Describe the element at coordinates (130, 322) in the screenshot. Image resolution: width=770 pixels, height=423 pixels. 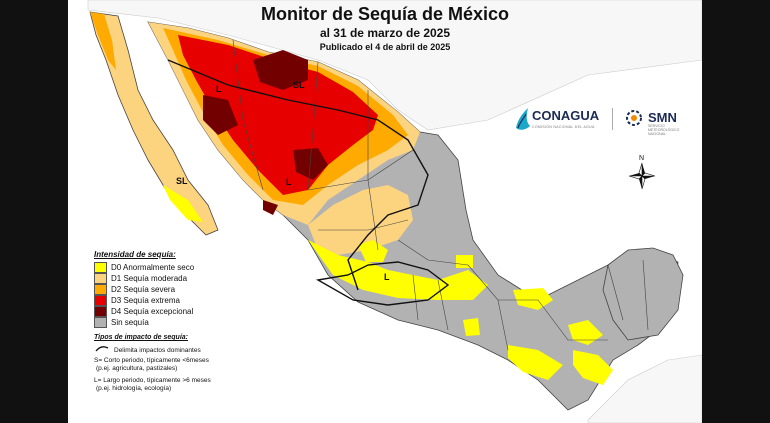
I see `legend-label-no-drought: Sin sequía` at that location.